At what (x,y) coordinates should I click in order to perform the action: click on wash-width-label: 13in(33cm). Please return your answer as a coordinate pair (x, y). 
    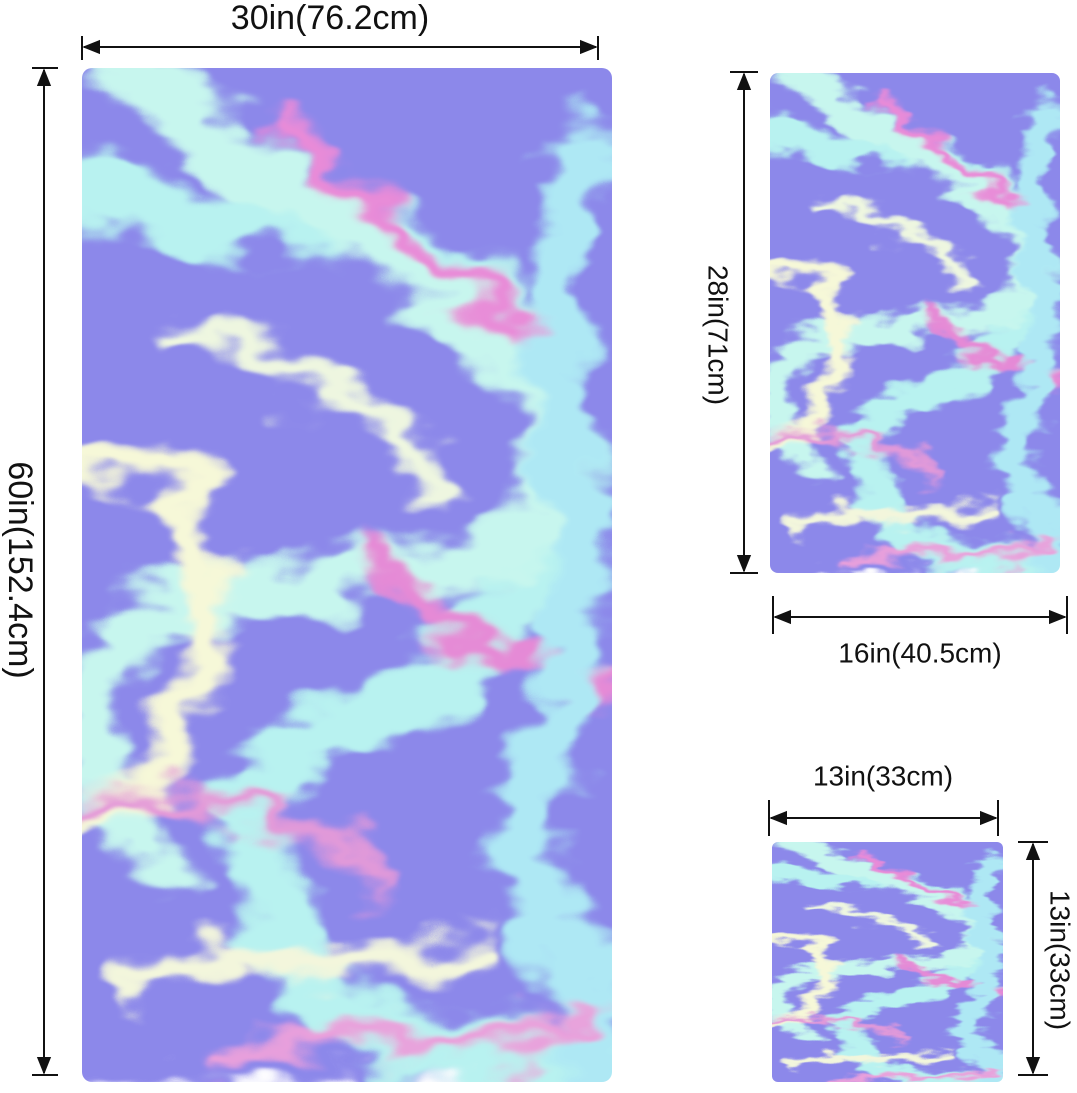
    Looking at the image, I should click on (883, 775).